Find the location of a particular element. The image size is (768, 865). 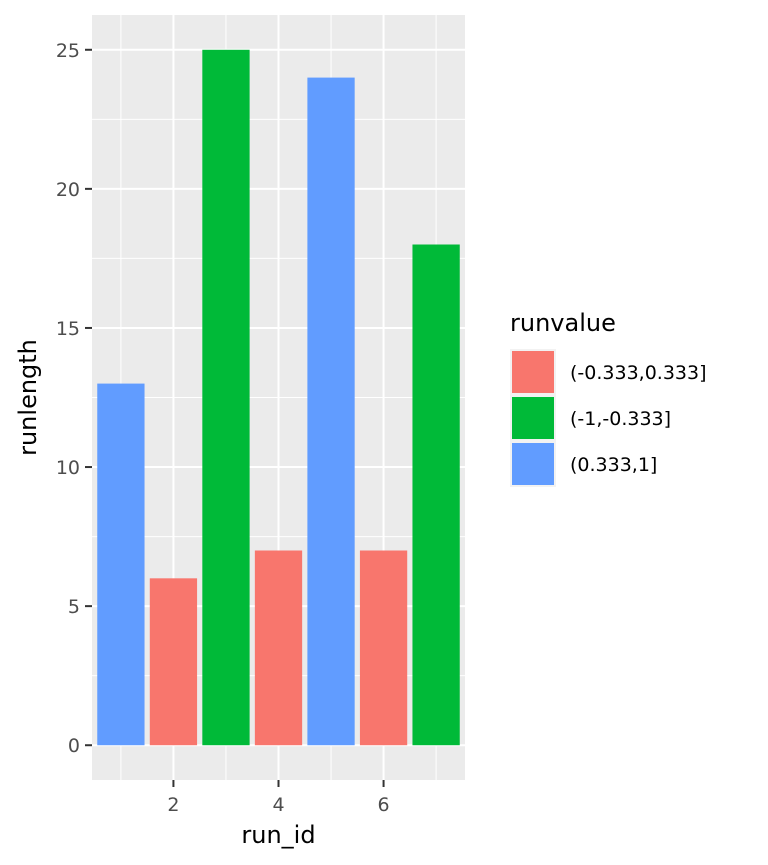

x-tick-label: 6 is located at coordinates (384, 805).